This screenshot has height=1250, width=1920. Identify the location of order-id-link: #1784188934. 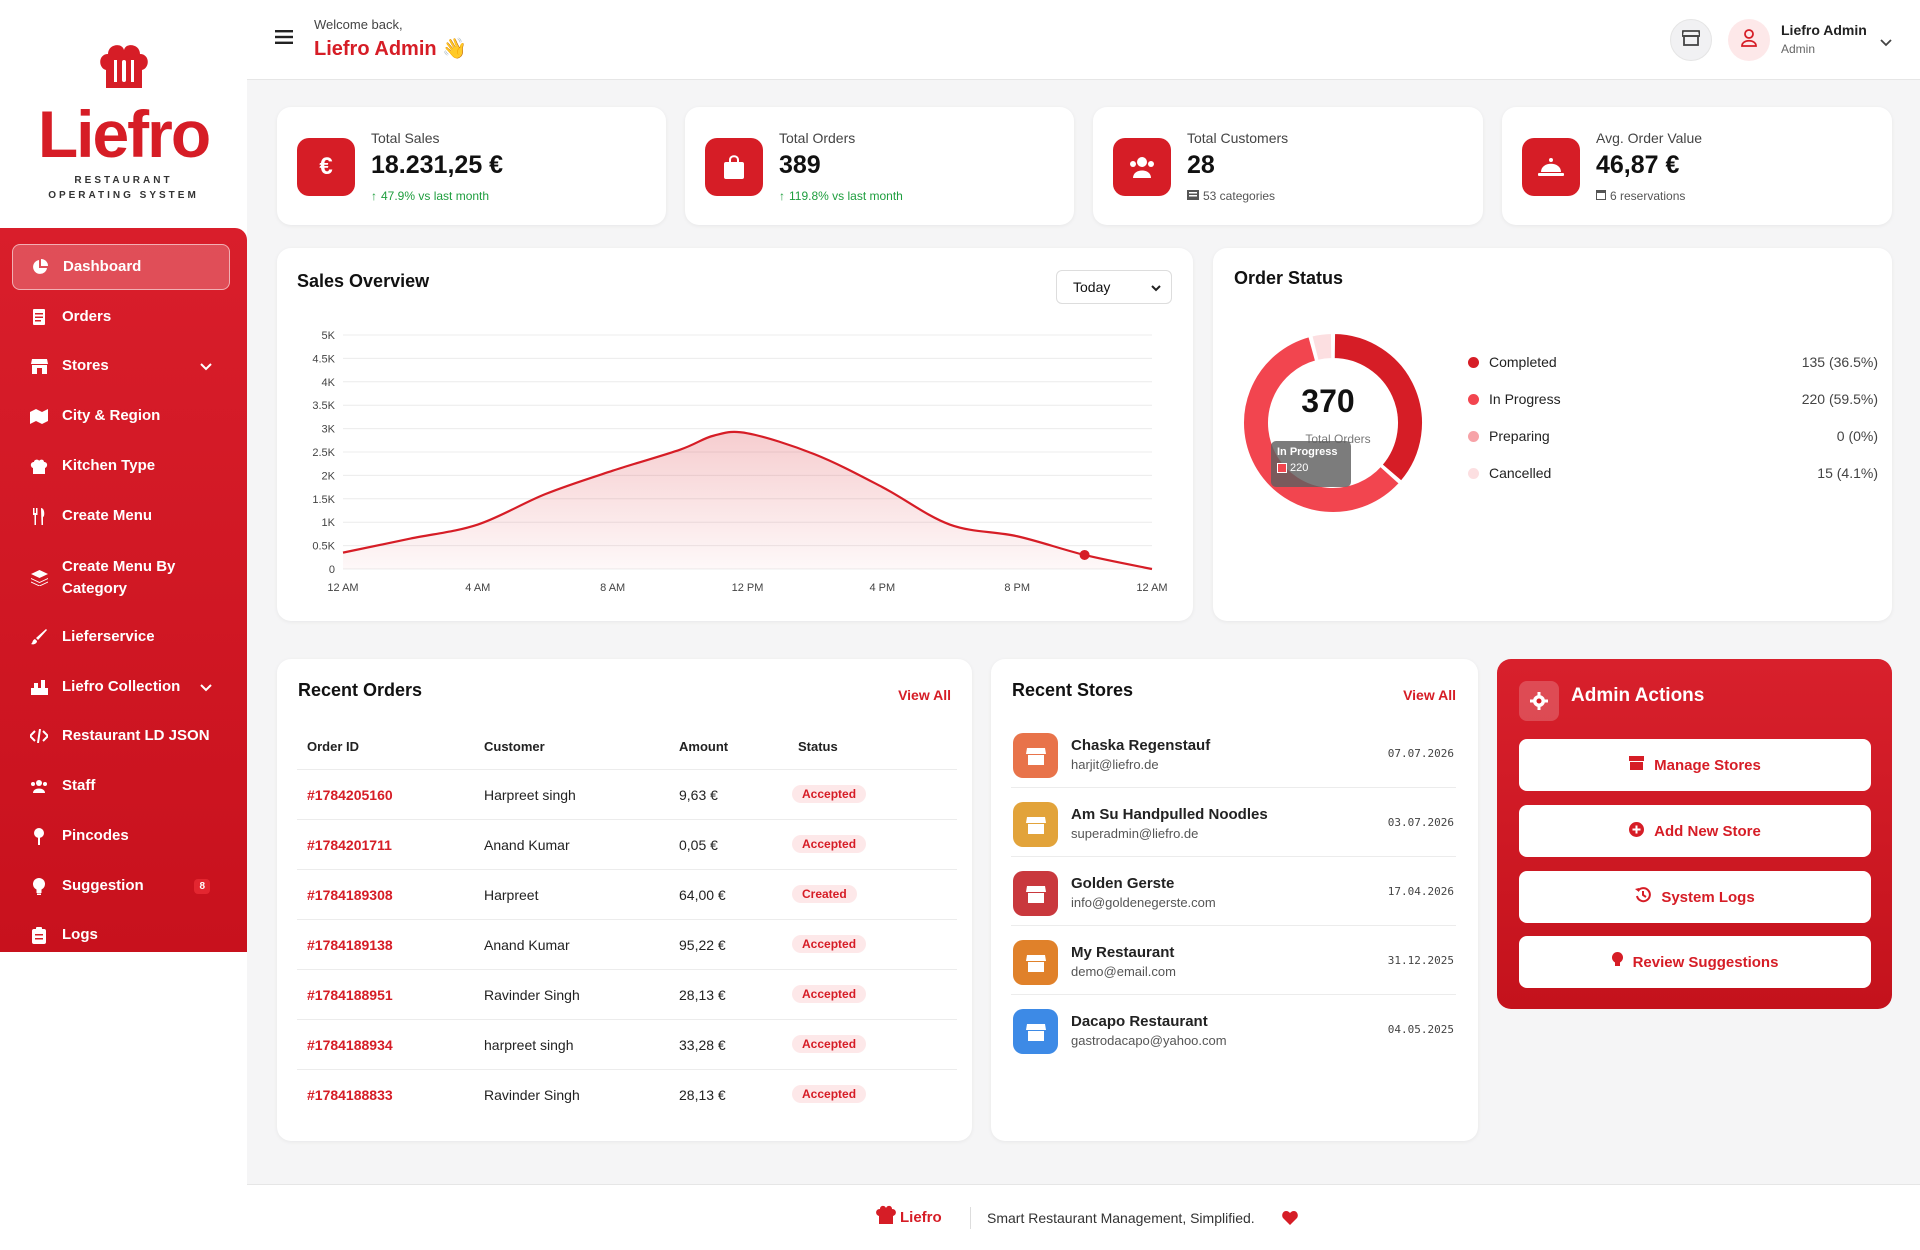
(350, 1045).